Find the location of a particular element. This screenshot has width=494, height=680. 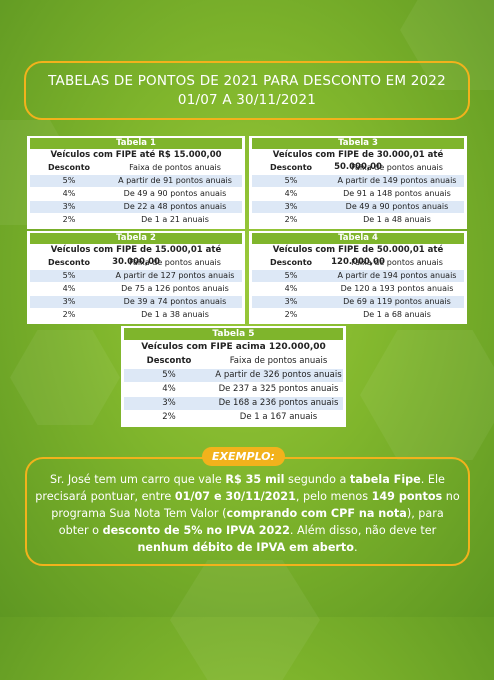

table-row: 4% De 237 a 325 pontos anuais is located at coordinates (233, 389).